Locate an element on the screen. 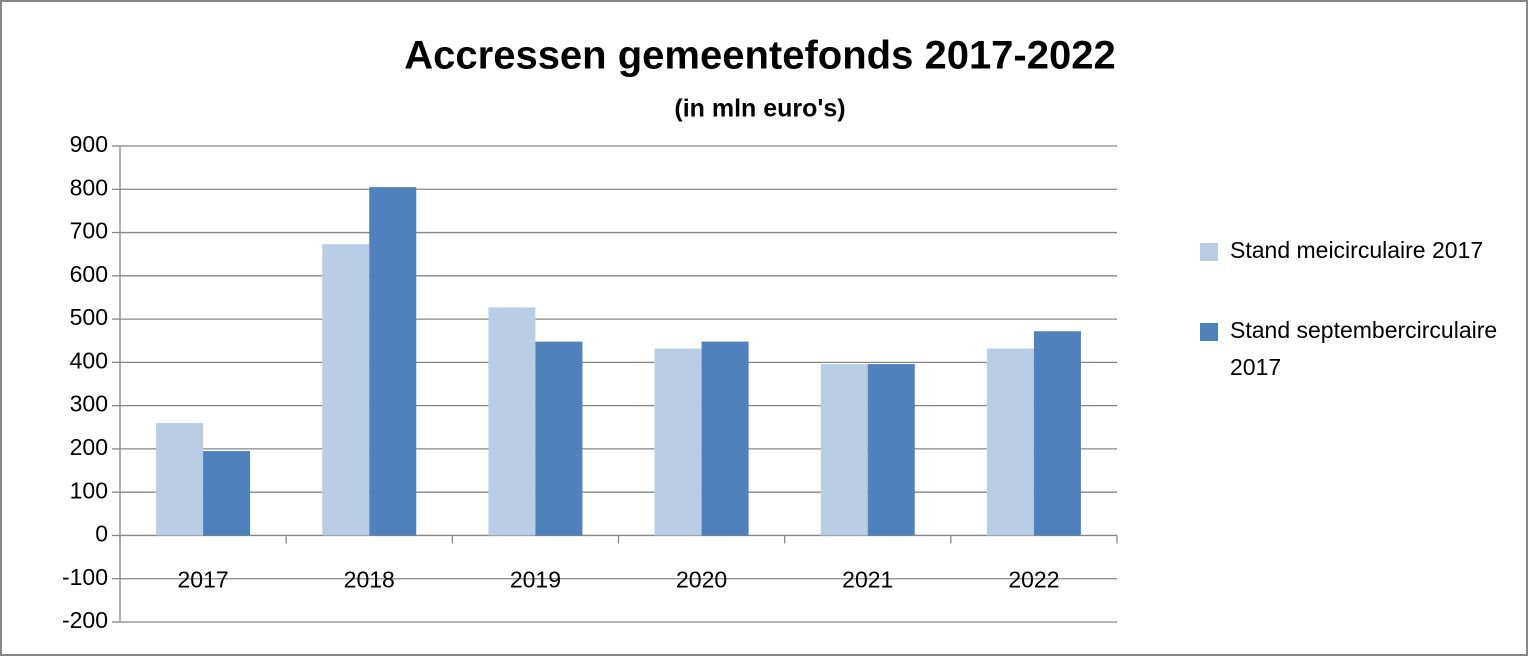 Image resolution: width=1528 pixels, height=656 pixels. y-tick-label: 100 is located at coordinates (89, 490).